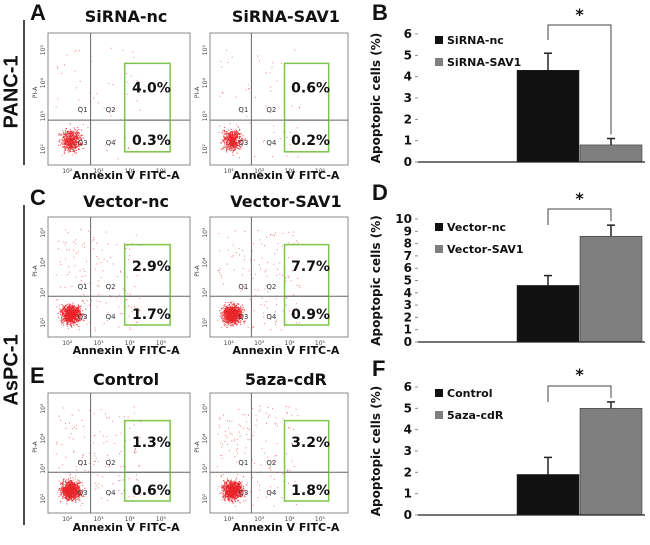 The image size is (650, 545). Describe the element at coordinates (38, 197) in the screenshot. I see `panel-letter: C` at that location.